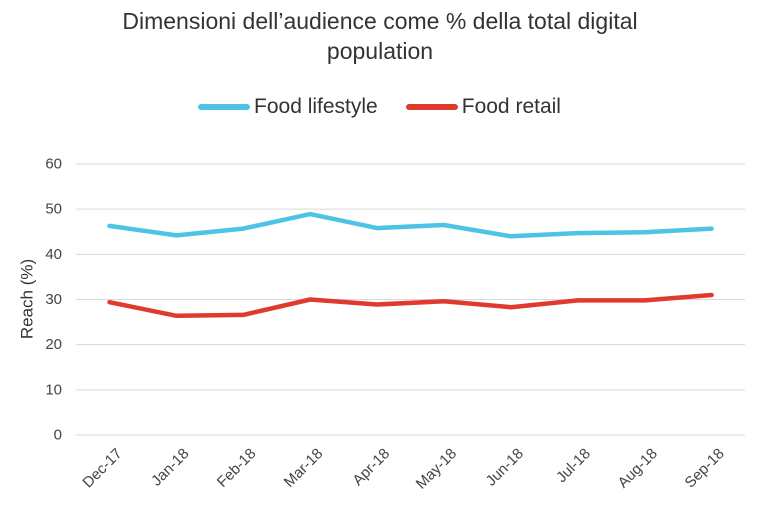 The height and width of the screenshot is (510, 759). Describe the element at coordinates (27, 299) in the screenshot. I see `y-axis-title: Reach (%)` at that location.